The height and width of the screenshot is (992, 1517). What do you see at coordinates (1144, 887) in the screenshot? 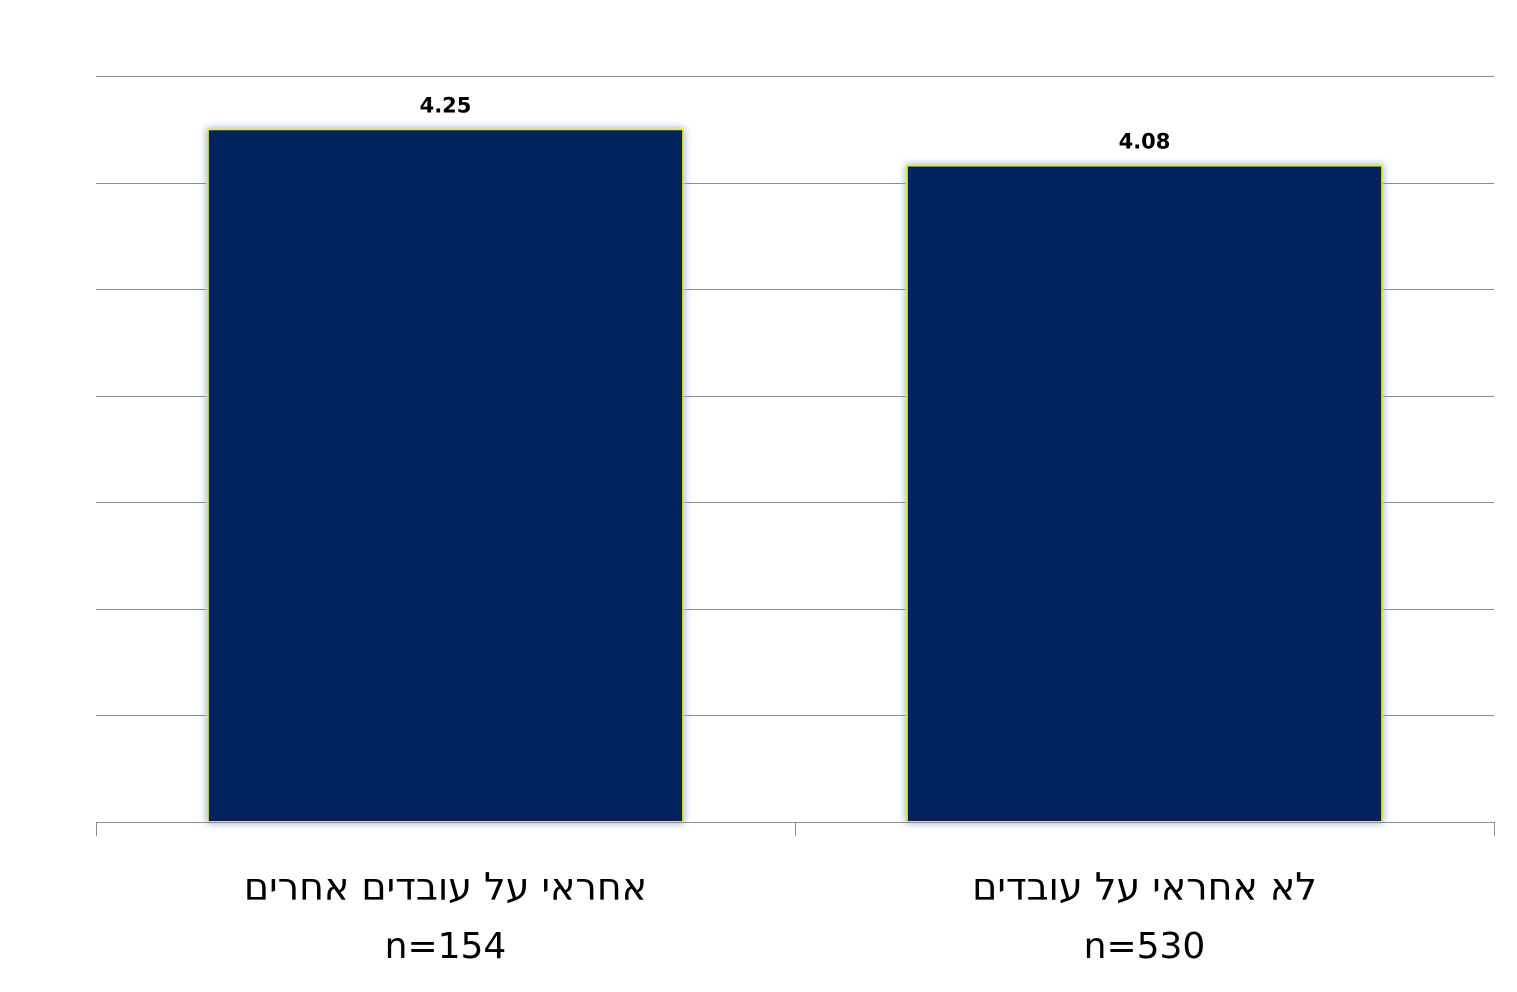
I see `category-label-1: לא אחראי על עובדים` at bounding box center [1144, 887].